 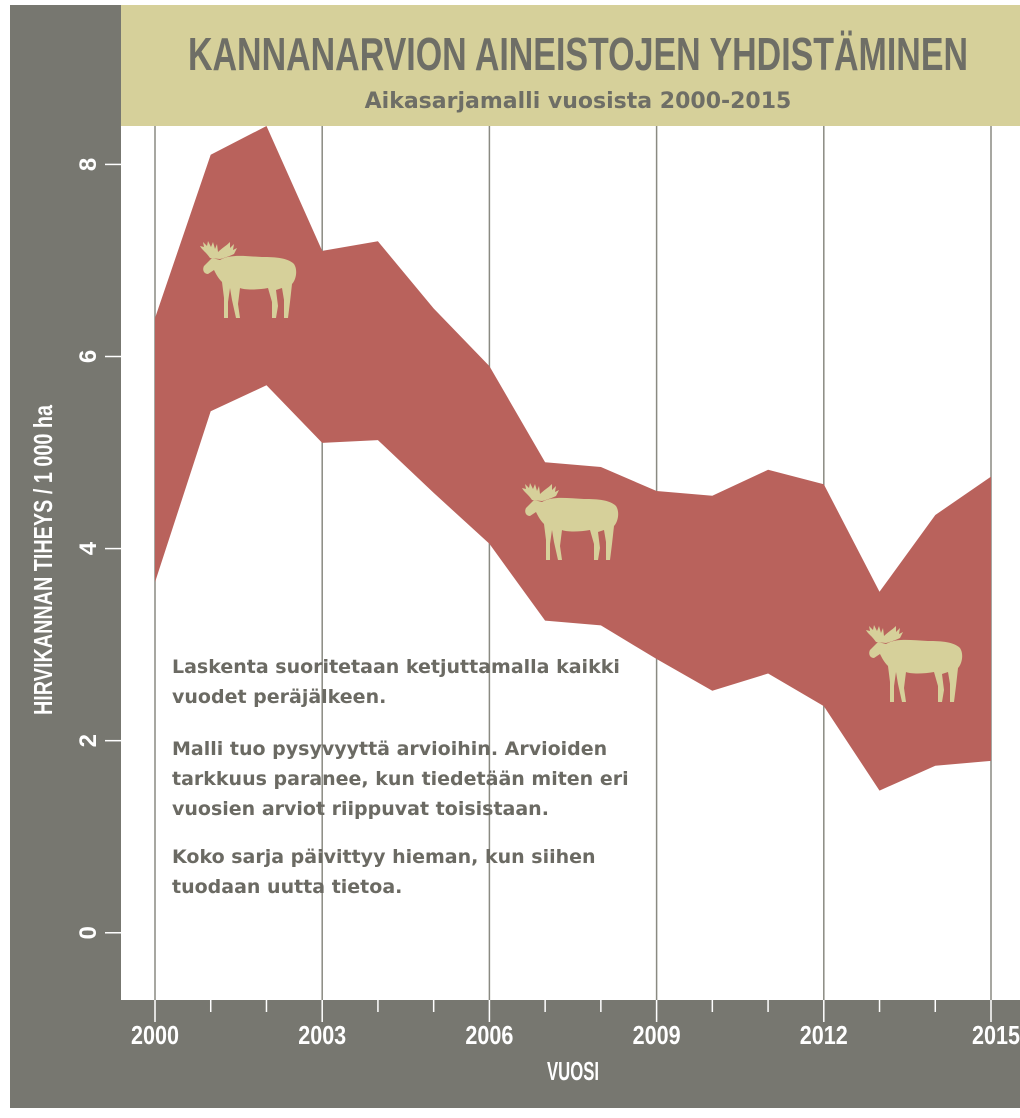 I want to click on x-axis: 2000 2003 2006 2009 2012 2015, so click(x=575, y=1035).